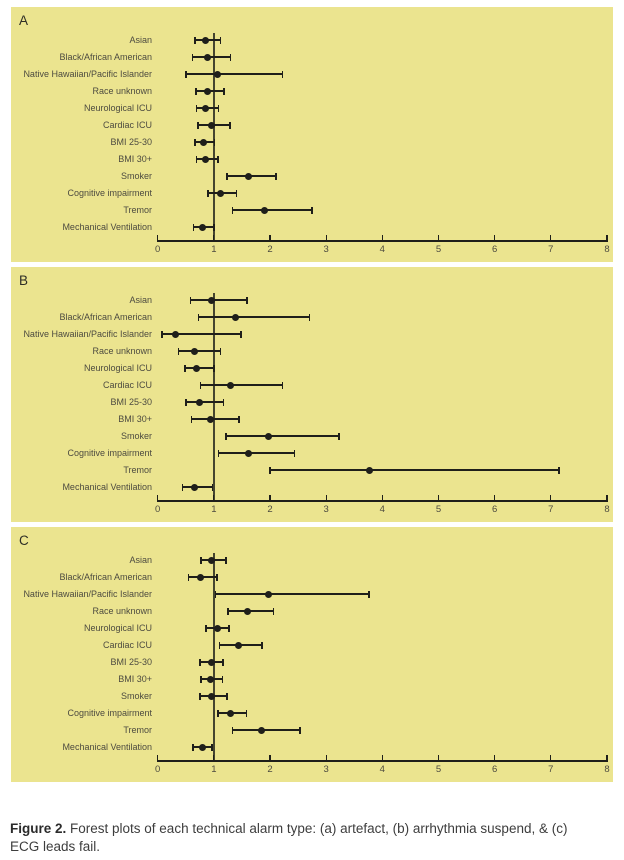 Image resolution: width=624 pixels, height=860 pixels. Describe the element at coordinates (127, 644) in the screenshot. I see `row-label: Cardiac ICU` at that location.